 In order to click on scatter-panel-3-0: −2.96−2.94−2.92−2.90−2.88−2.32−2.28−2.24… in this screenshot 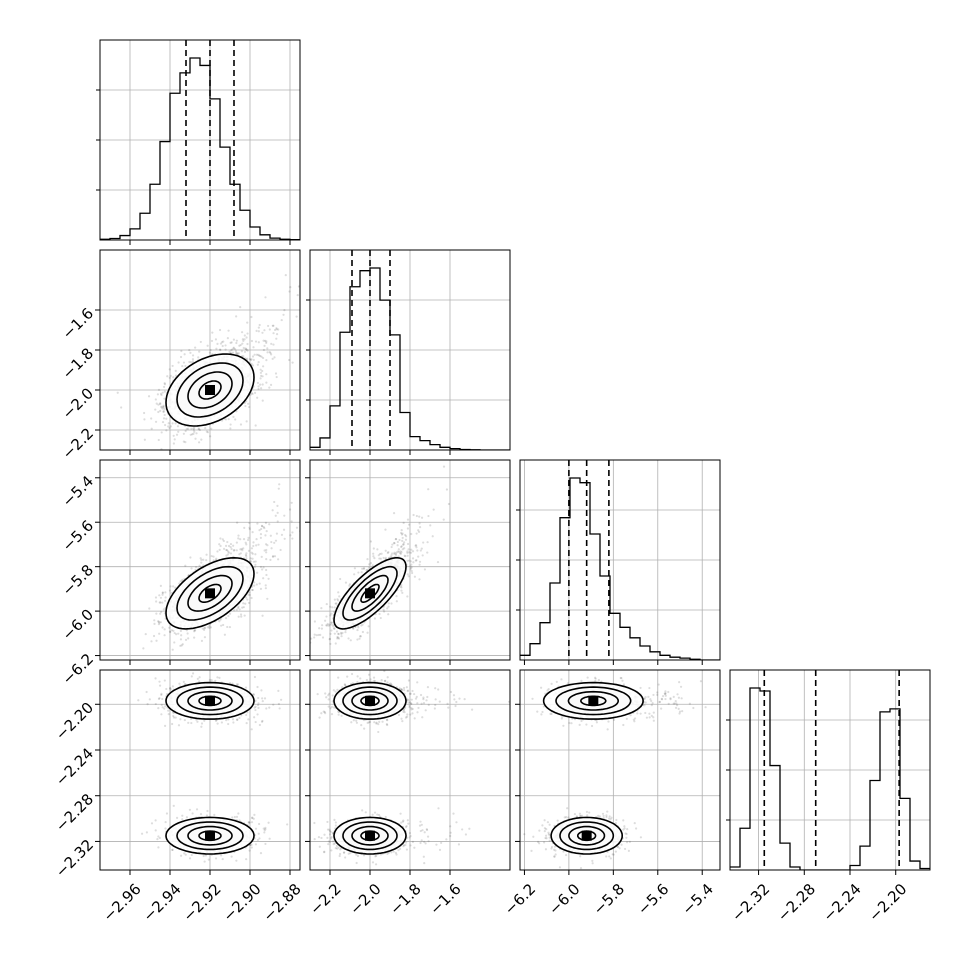, I will do `click(178, 797)`.